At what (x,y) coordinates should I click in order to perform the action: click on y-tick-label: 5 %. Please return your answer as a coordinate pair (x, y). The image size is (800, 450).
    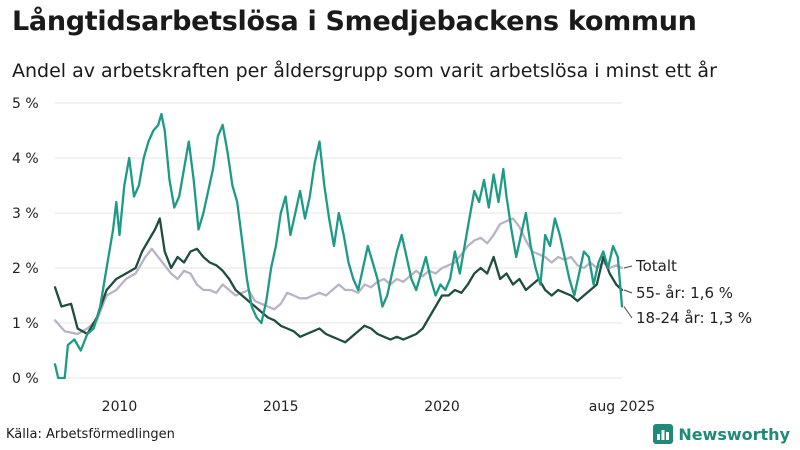
    Looking at the image, I should click on (25, 104).